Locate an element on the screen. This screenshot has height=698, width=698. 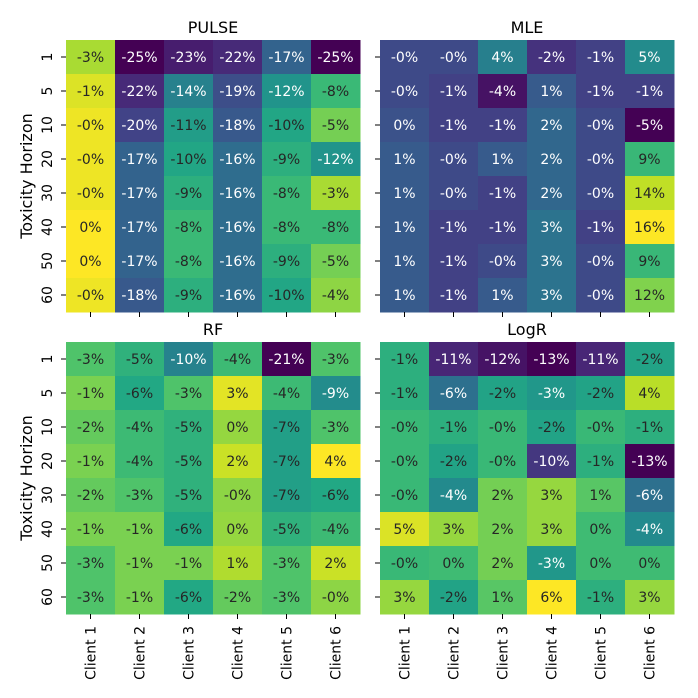
y-tick-label: 60 is located at coordinates (48, 295).